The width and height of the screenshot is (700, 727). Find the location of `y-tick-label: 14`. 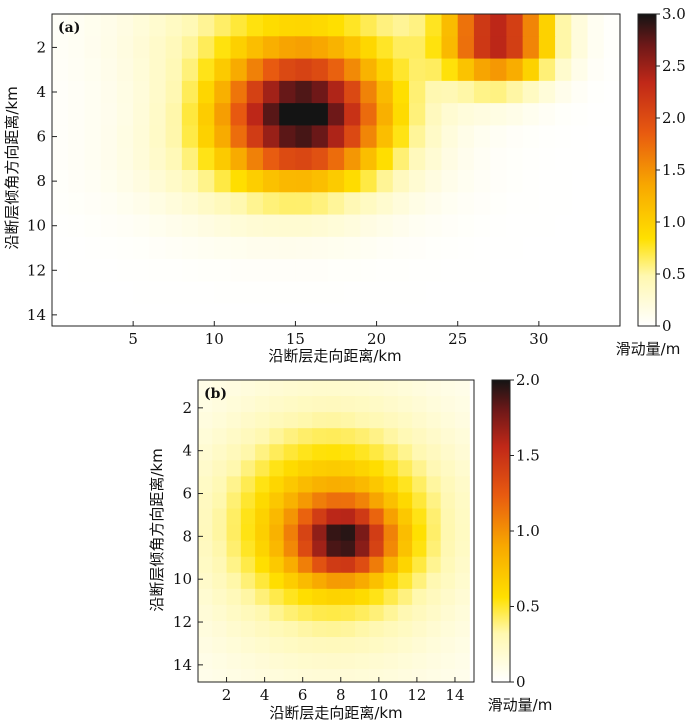

y-tick-label: 14 is located at coordinates (182, 665).